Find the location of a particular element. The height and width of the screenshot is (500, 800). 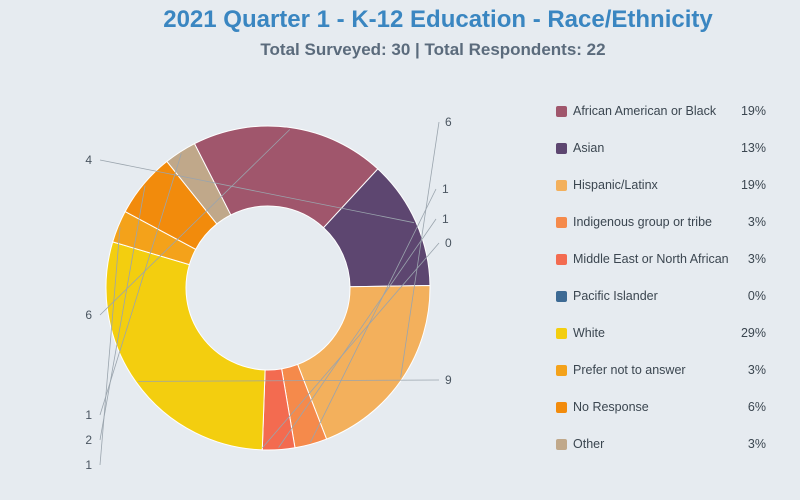

legend-label: African American or Black is located at coordinates (645, 111).